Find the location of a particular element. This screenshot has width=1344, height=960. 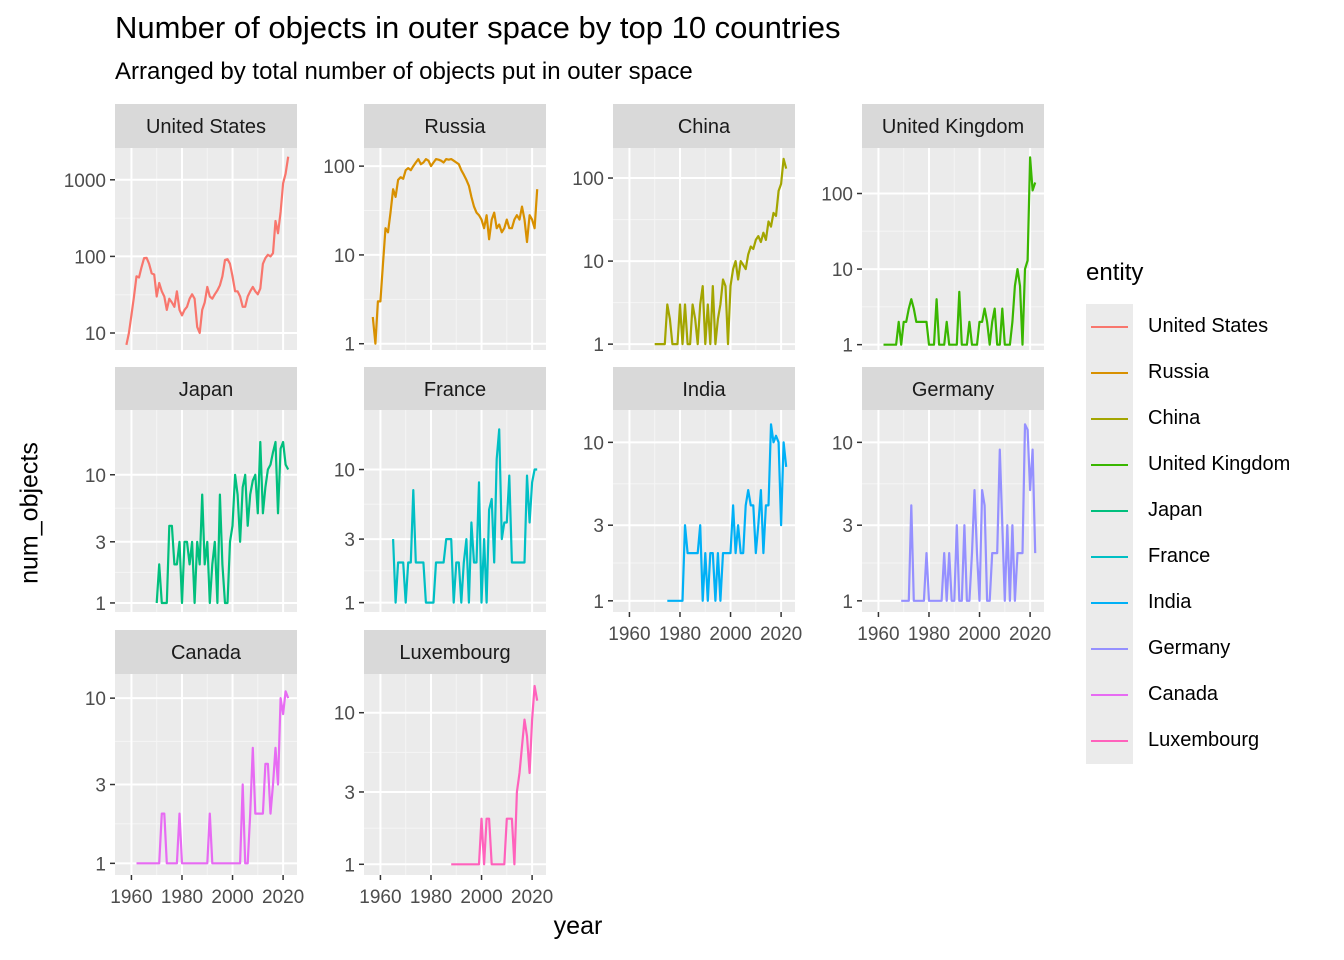

series-line-united-states is located at coordinates (207, 251).